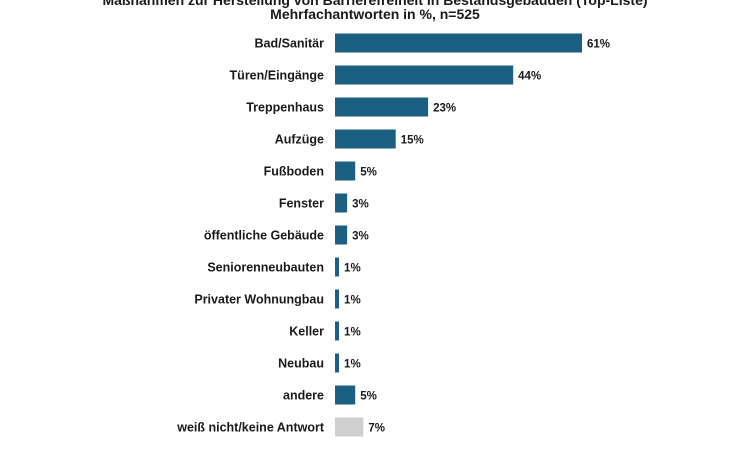 The image size is (750, 450). What do you see at coordinates (529, 77) in the screenshot?
I see `value-label-tueren-eingaenge: 44%` at bounding box center [529, 77].